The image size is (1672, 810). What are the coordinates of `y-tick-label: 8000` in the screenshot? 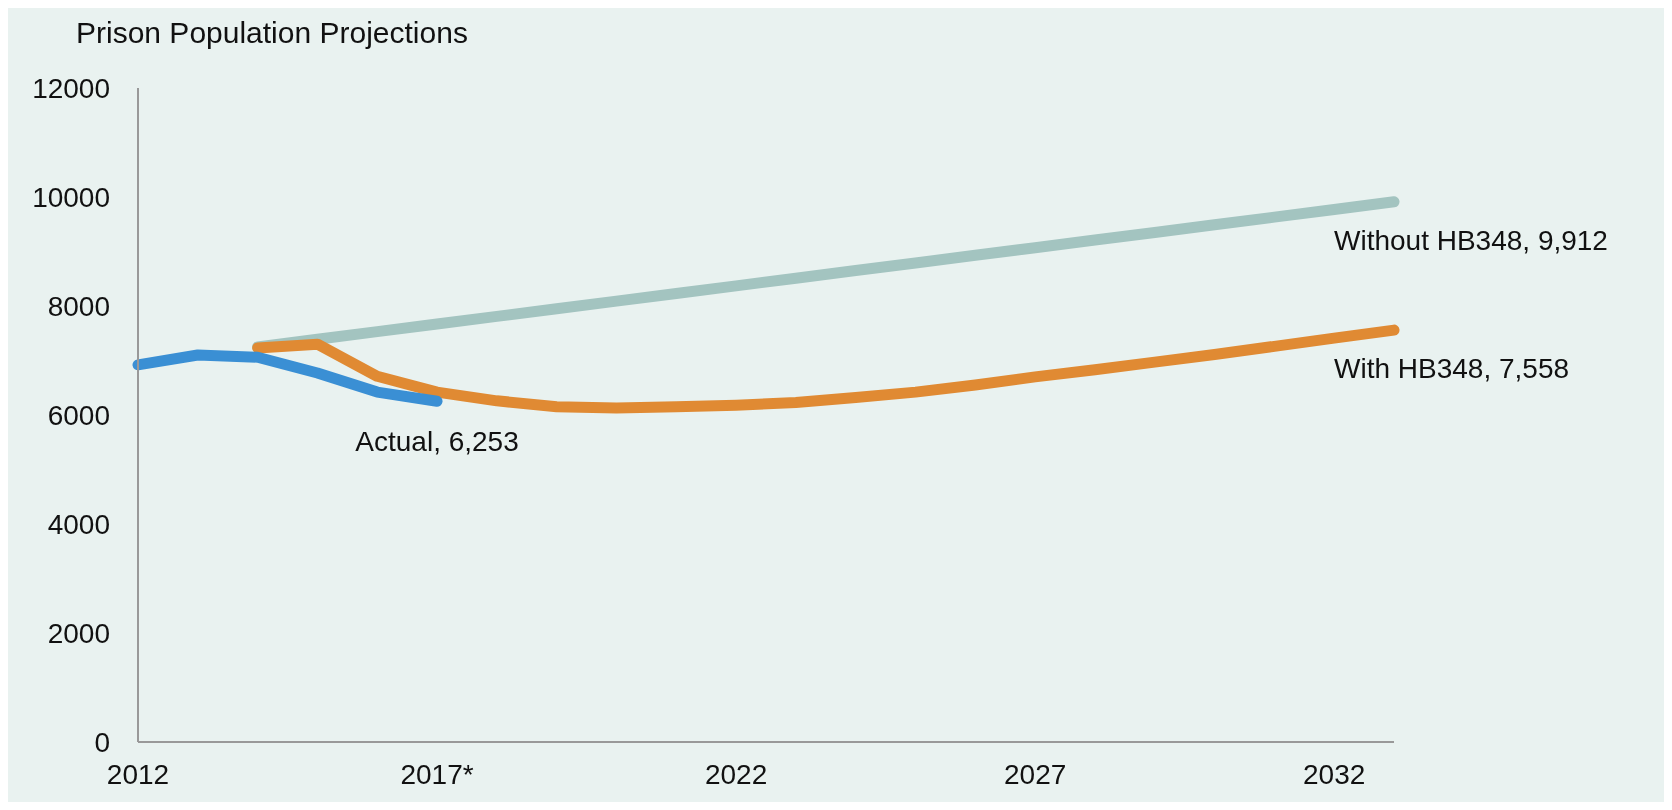 It's located at (78, 306).